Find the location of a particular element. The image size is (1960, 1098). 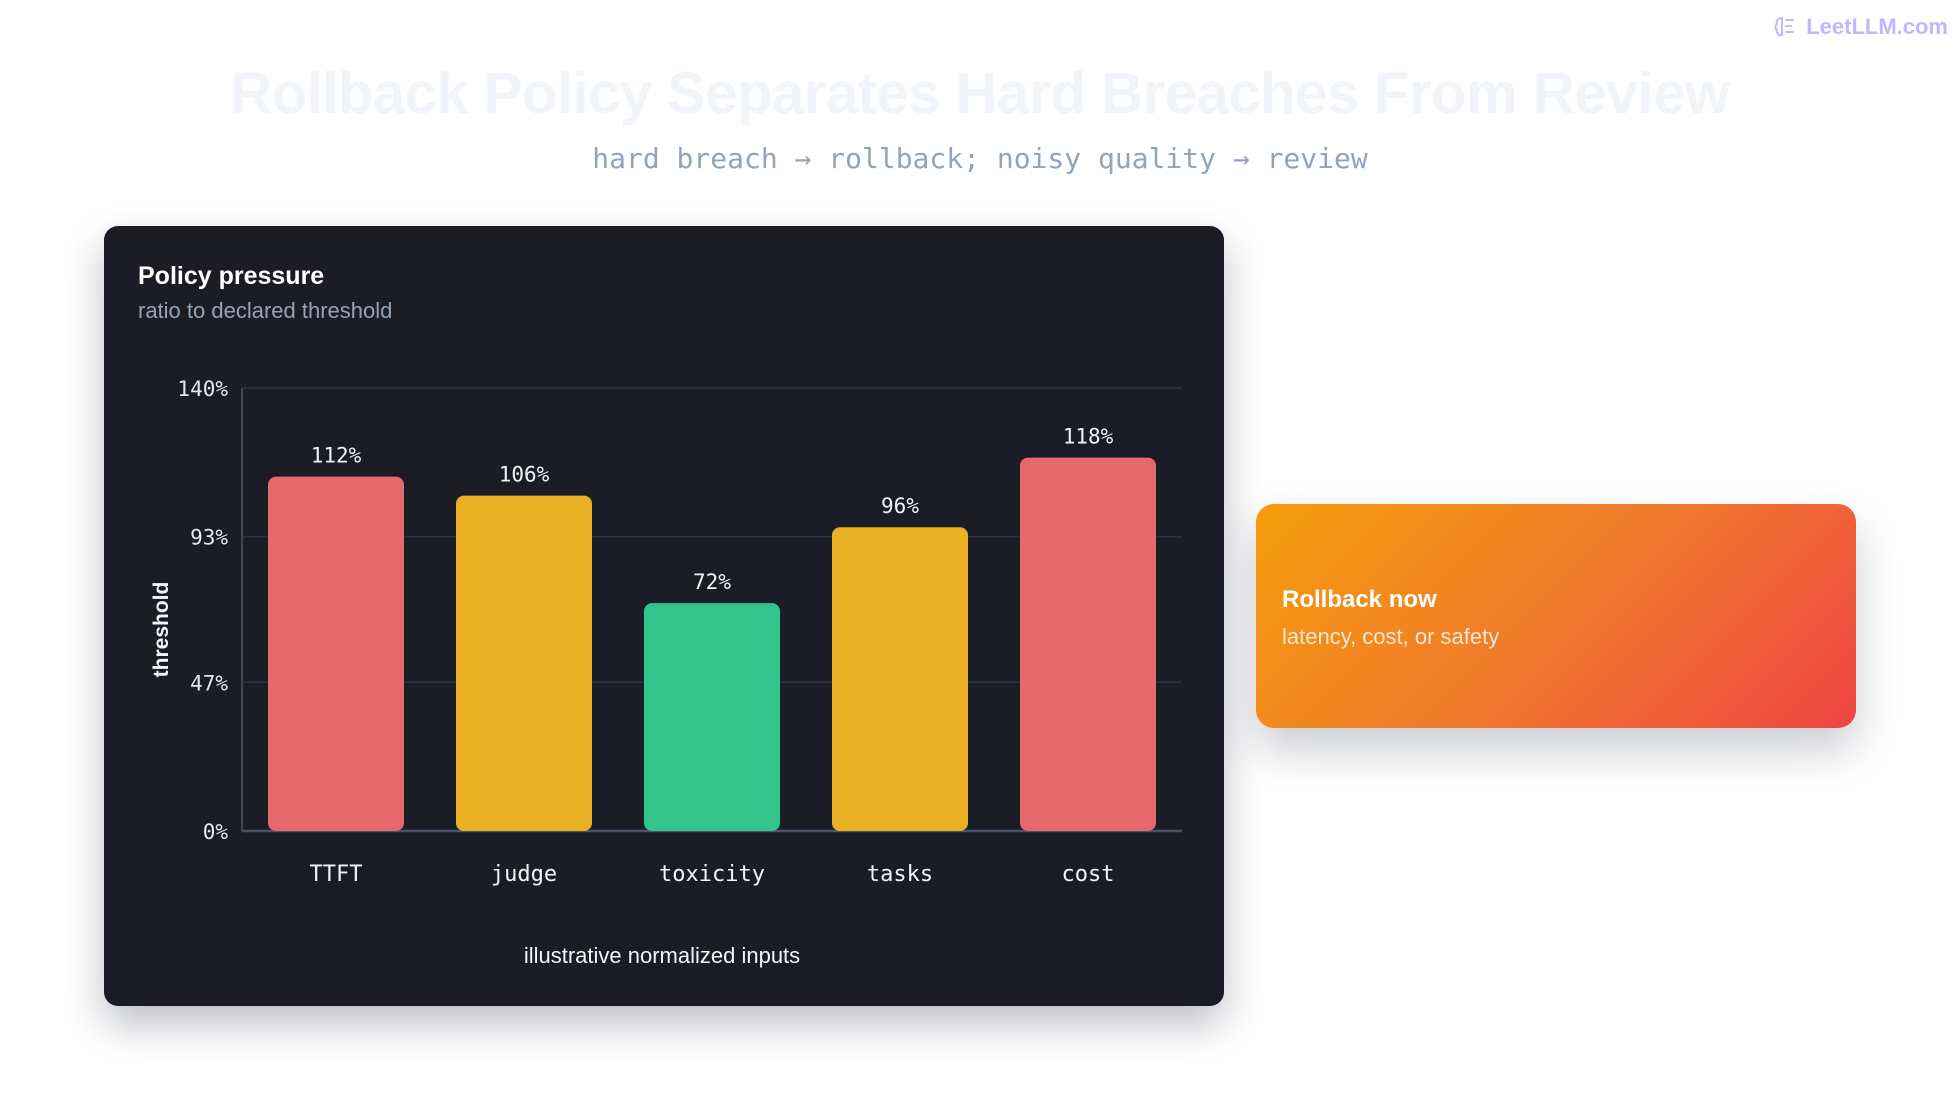

bar-value-label: 118% is located at coordinates (1088, 437).